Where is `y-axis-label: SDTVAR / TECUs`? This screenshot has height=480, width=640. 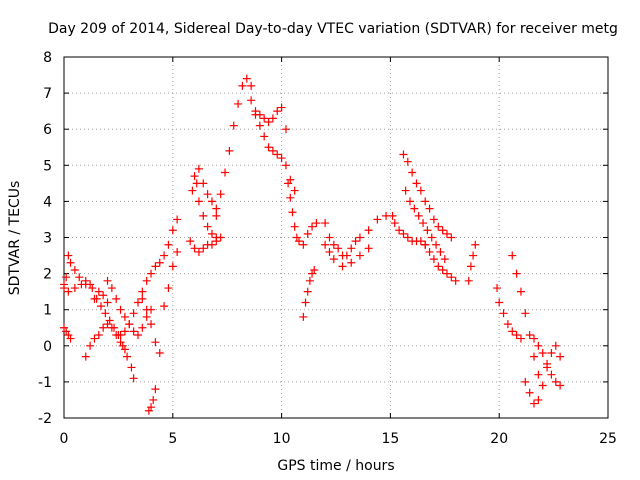 y-axis-label: SDTVAR / TECUs is located at coordinates (15, 238).